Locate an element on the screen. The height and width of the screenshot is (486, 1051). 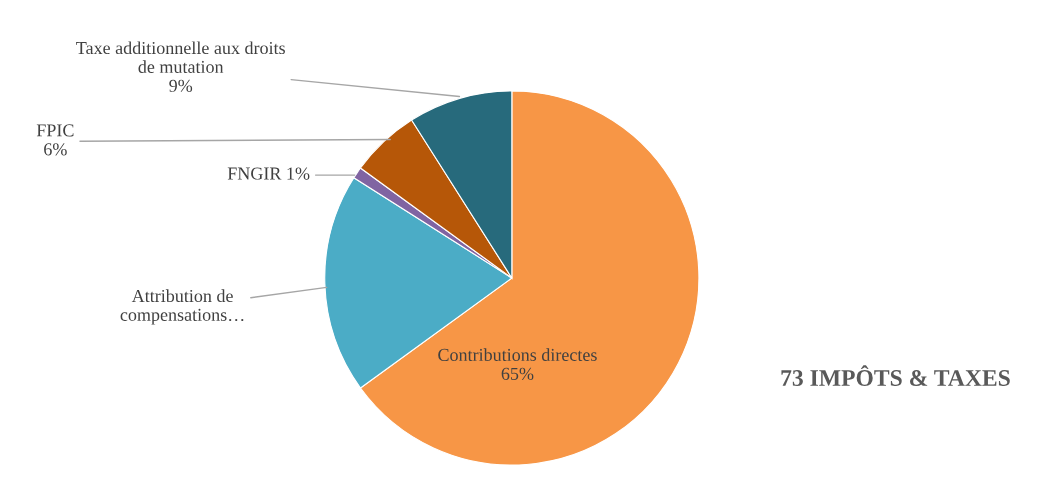
data-label: 6% is located at coordinates (55, 149).